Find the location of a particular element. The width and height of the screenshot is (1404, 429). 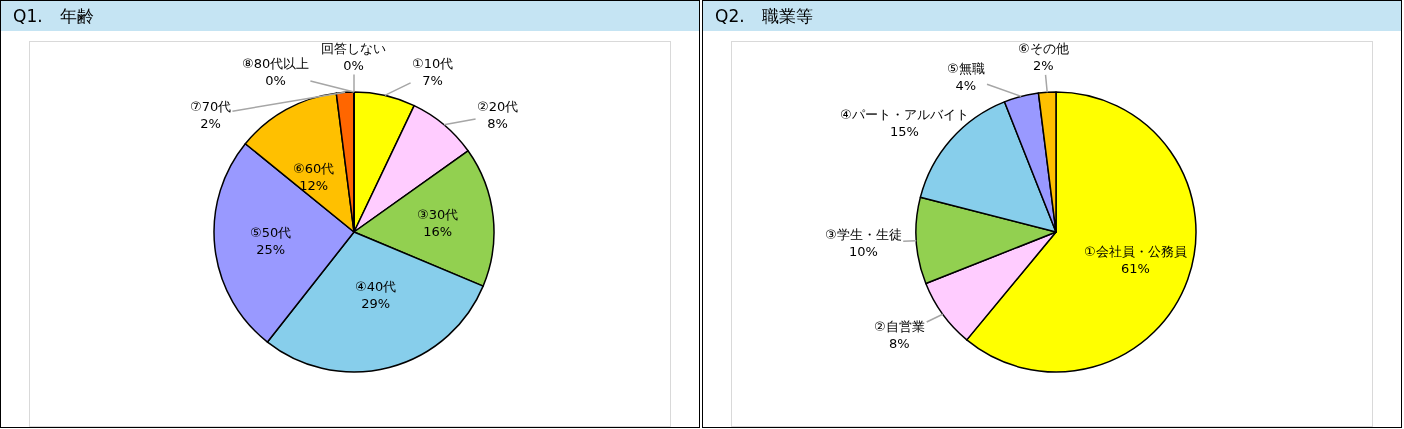

slice-label: ⑥60代 is located at coordinates (314, 168).